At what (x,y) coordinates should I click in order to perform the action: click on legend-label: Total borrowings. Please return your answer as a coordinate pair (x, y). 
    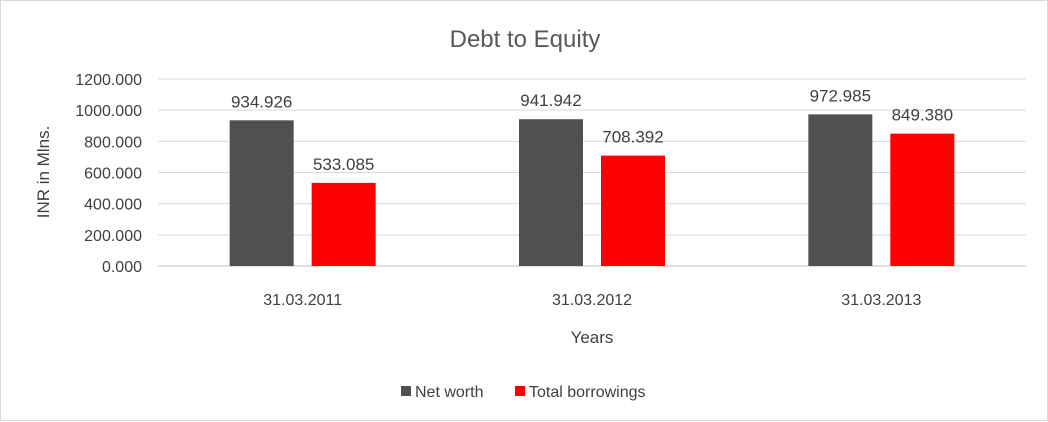
    Looking at the image, I should click on (587, 392).